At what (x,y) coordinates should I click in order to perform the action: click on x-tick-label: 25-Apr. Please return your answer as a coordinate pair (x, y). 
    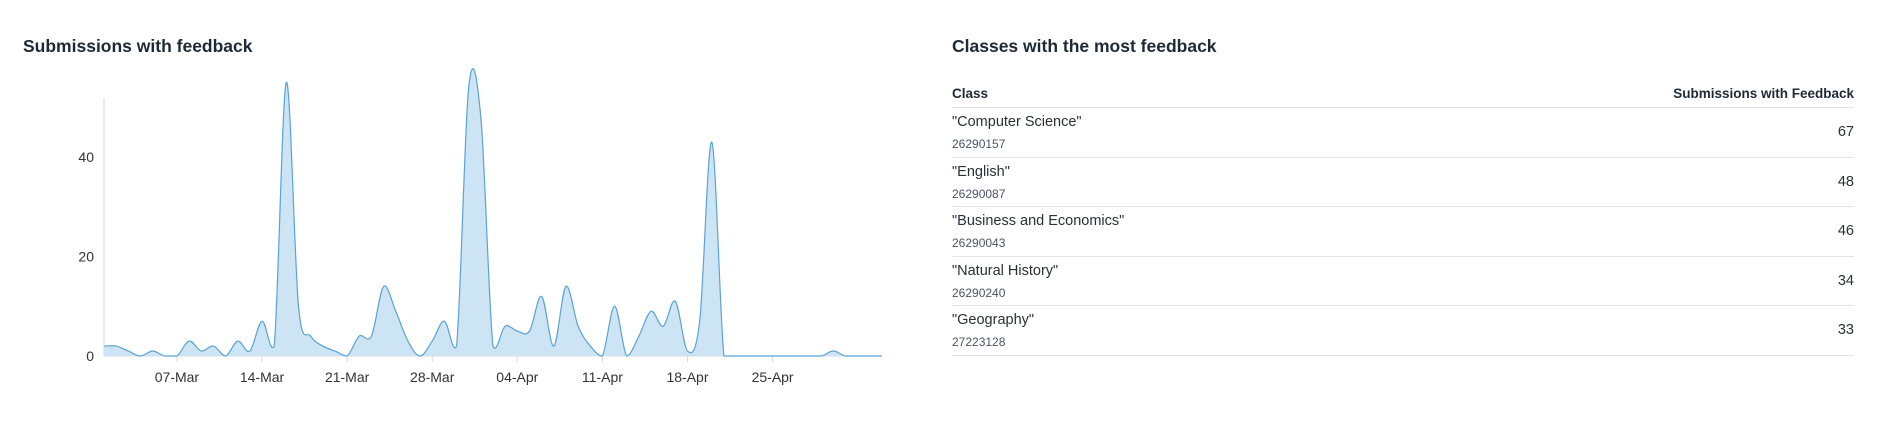
    Looking at the image, I should click on (773, 377).